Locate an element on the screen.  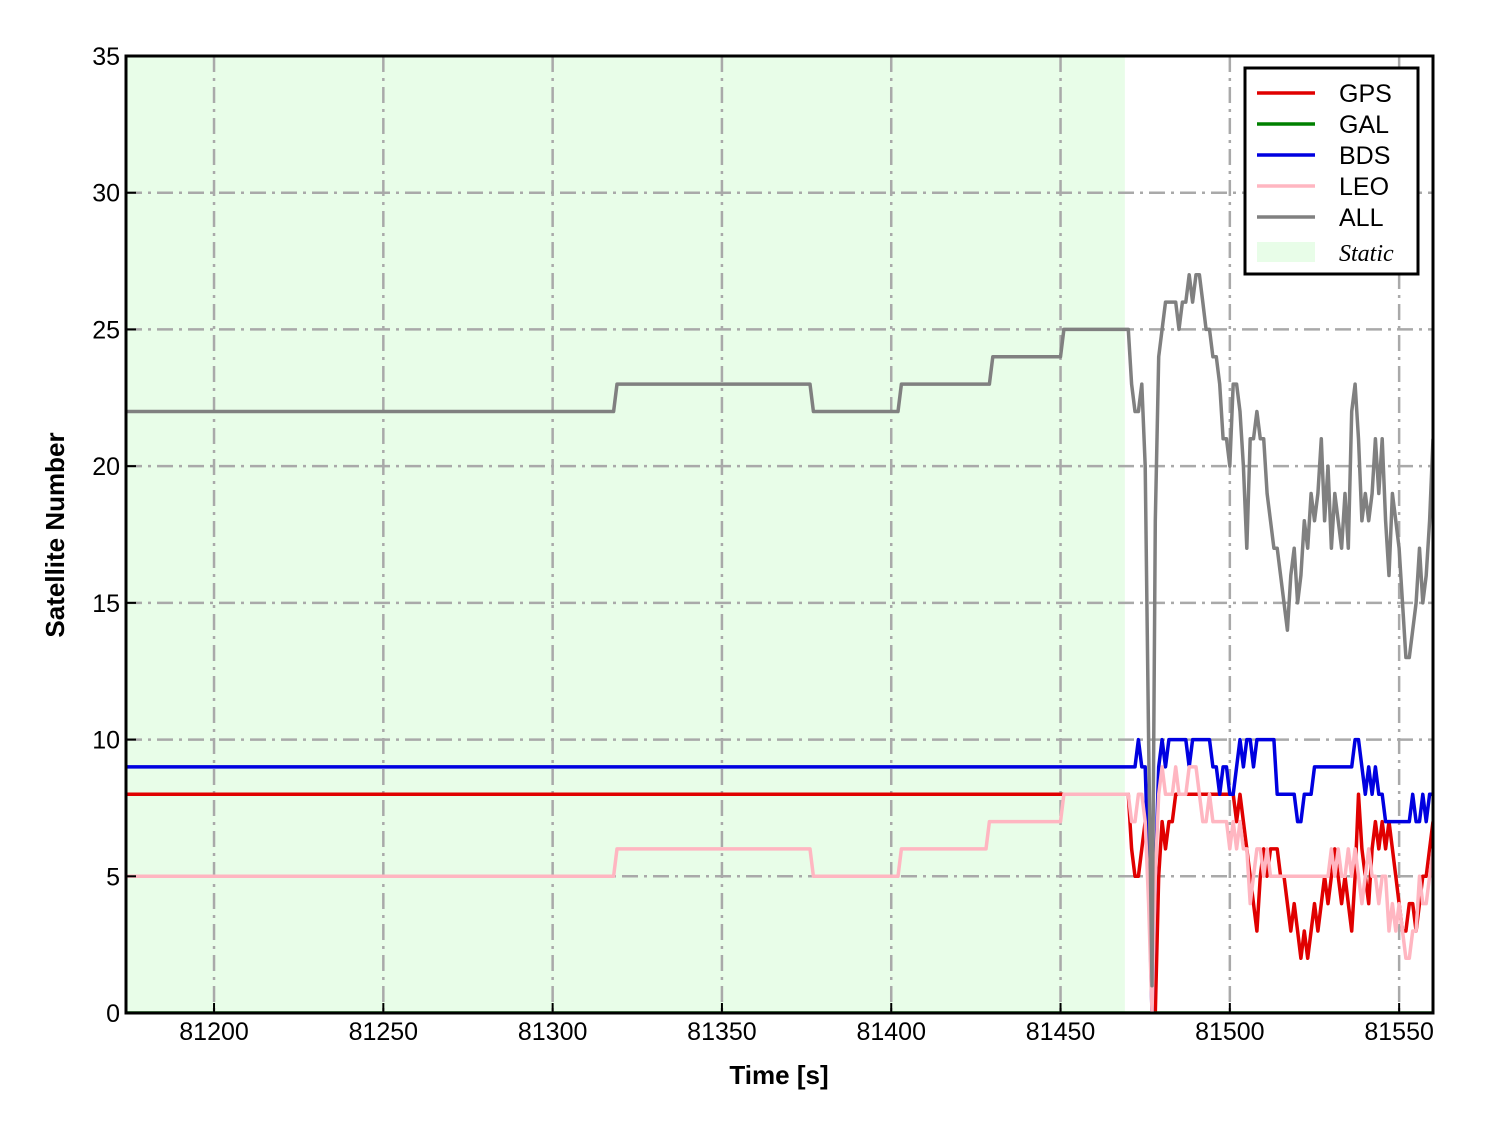
x-tick-label: 81300 is located at coordinates (553, 1032).